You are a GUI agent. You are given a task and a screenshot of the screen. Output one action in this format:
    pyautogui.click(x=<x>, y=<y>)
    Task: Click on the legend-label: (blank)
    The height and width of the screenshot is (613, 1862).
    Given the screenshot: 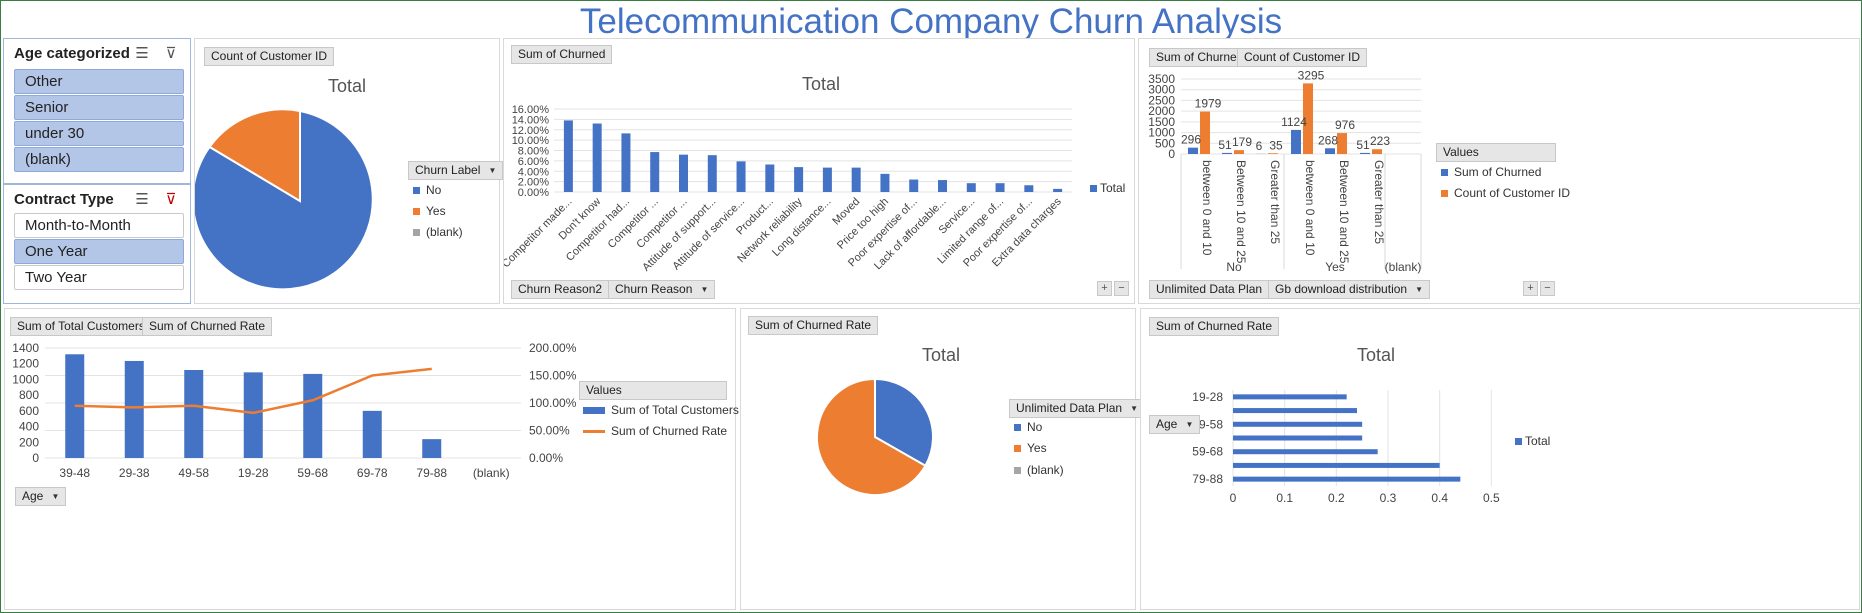 What is the action you would take?
    pyautogui.click(x=1045, y=470)
    